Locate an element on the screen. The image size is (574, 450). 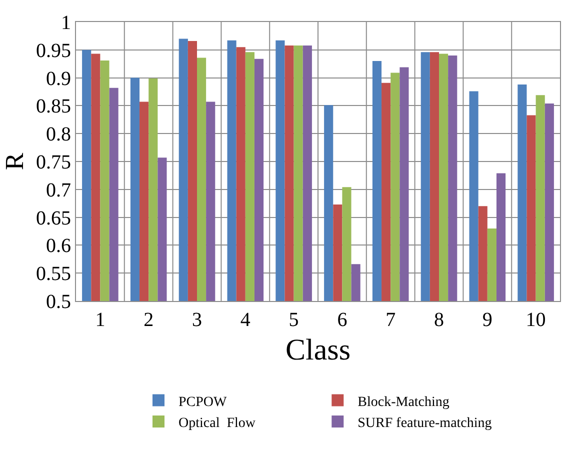
legend-label: Block-Matching is located at coordinates (404, 402).